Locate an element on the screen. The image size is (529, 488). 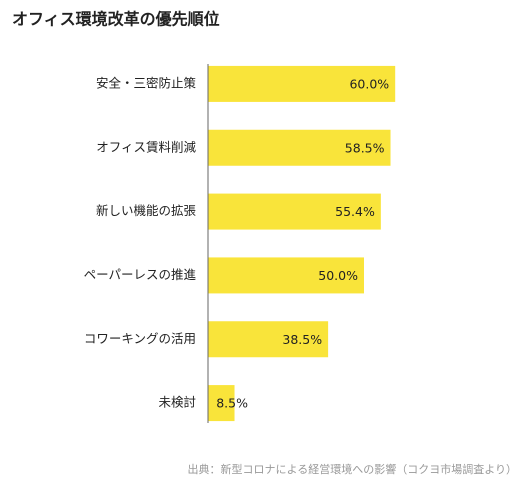
y-tick-label: ペーパーレスの推進 is located at coordinates (140, 274).